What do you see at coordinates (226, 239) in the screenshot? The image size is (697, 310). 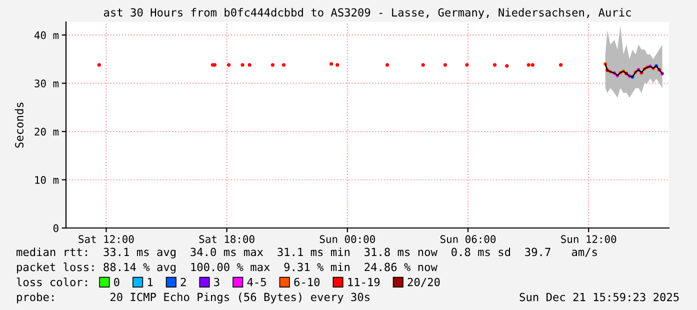 I see `x-tick-label: Sat 18:00` at bounding box center [226, 239].